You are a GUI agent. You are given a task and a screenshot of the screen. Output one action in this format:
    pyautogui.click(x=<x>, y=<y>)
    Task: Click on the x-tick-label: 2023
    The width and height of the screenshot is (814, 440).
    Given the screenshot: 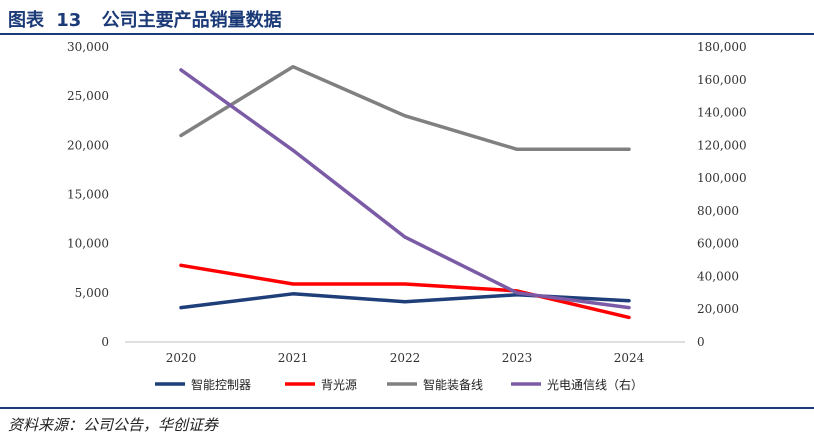 What is the action you would take?
    pyautogui.click(x=517, y=358)
    